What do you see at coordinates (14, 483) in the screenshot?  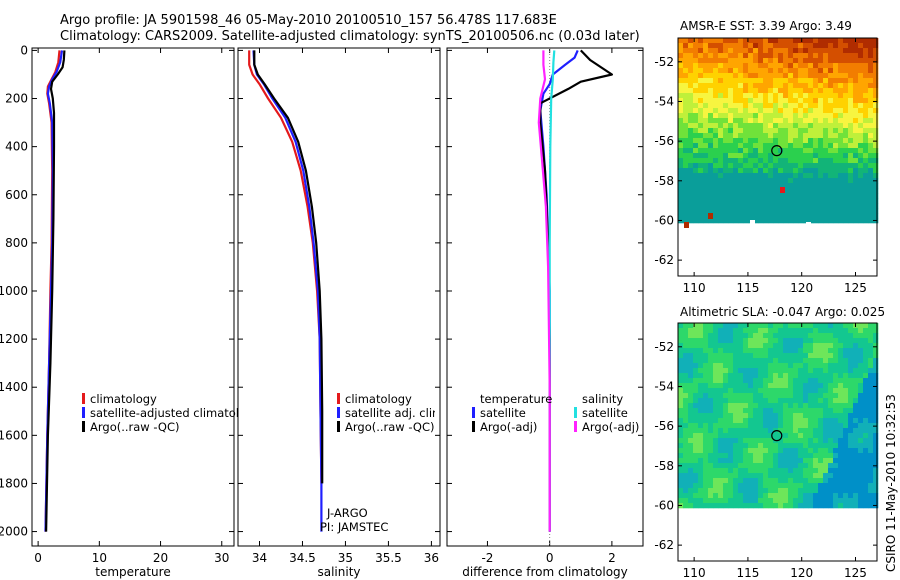 I see `y-tick-label: 1800` at bounding box center [14, 483].